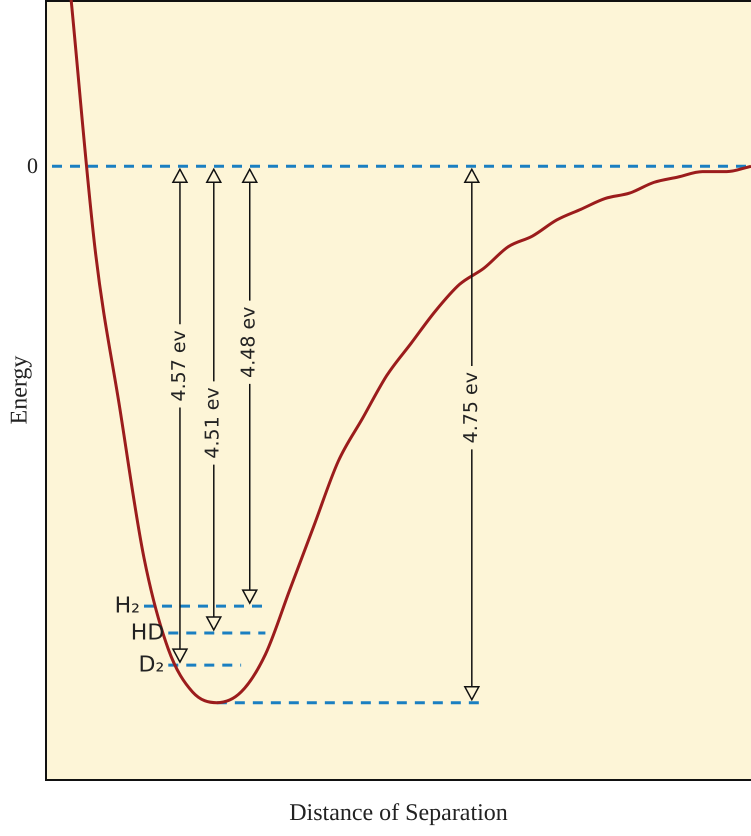 The height and width of the screenshot is (836, 751). Describe the element at coordinates (32, 166) in the screenshot. I see `ref-line-label: 0` at that location.